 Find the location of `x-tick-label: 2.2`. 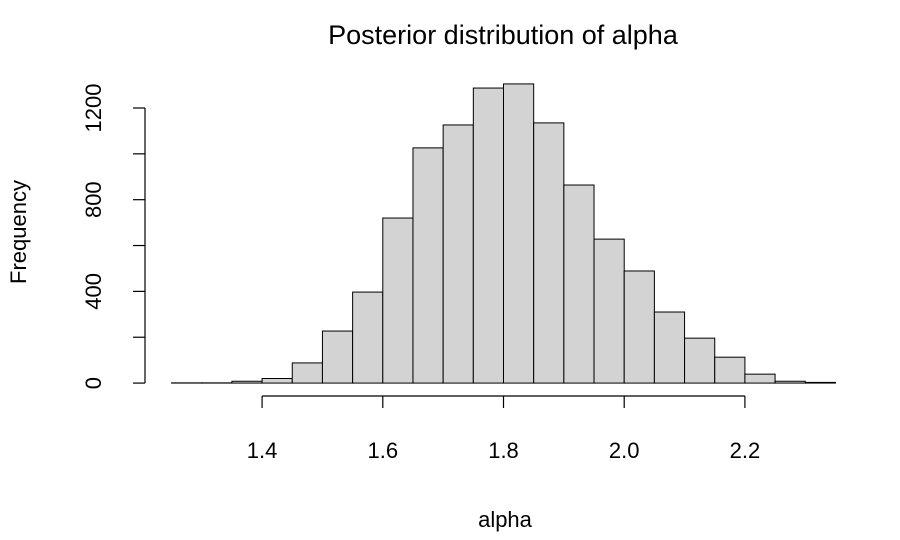

x-tick-label: 2.2 is located at coordinates (745, 450).